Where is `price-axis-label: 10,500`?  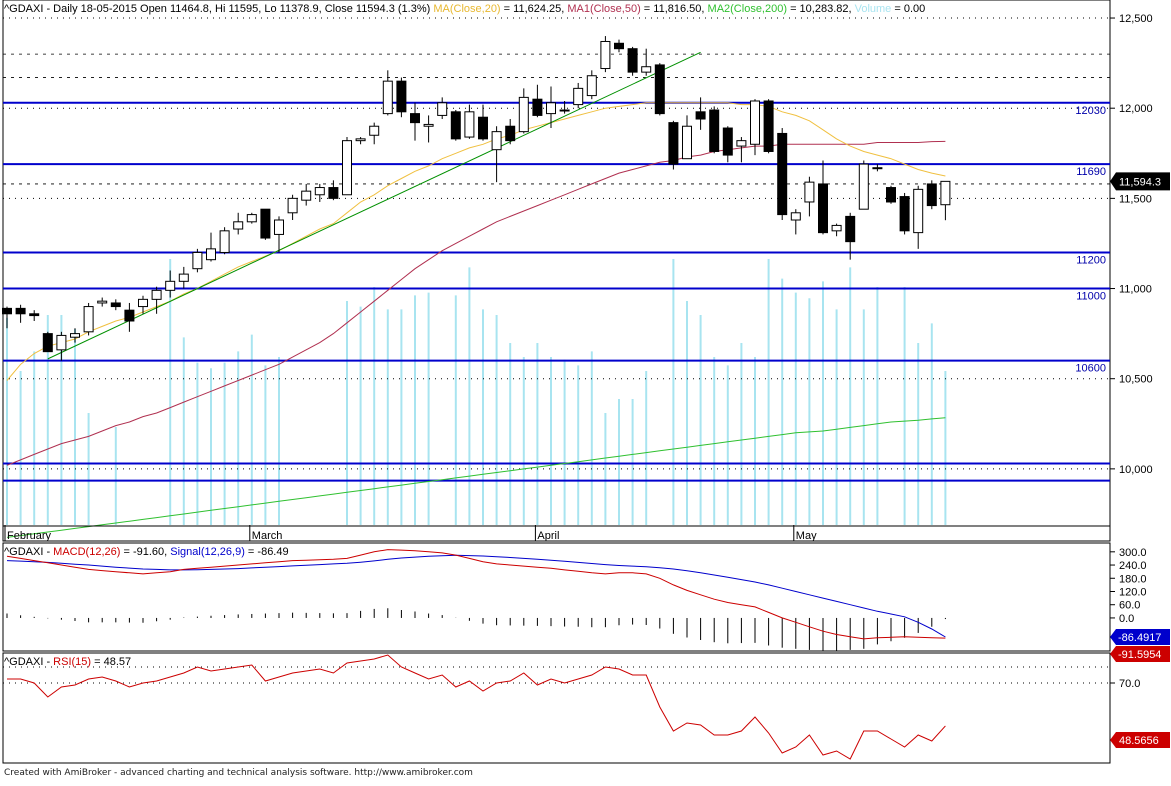
price-axis-label: 10,500 is located at coordinates (1136, 380).